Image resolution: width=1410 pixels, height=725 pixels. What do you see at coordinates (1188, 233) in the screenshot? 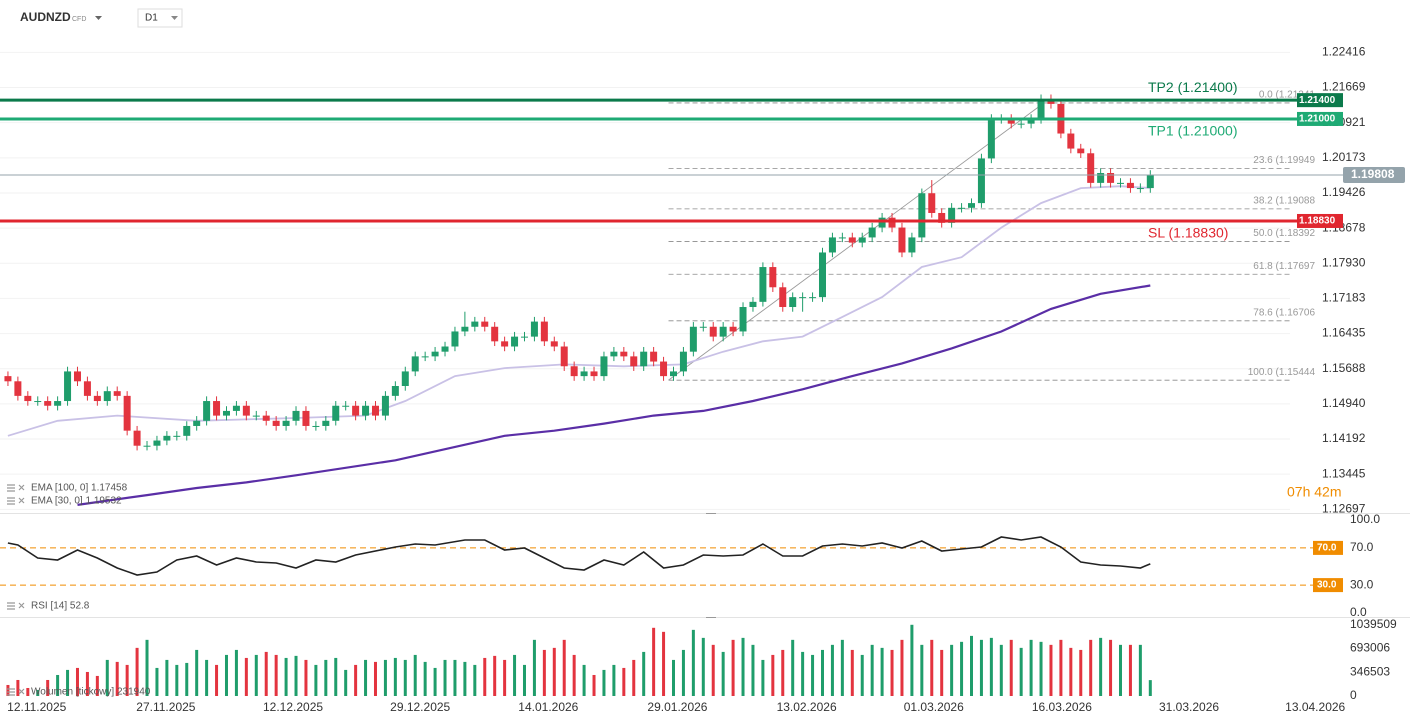
I see `level-label: SL (1.18830)` at bounding box center [1188, 233].